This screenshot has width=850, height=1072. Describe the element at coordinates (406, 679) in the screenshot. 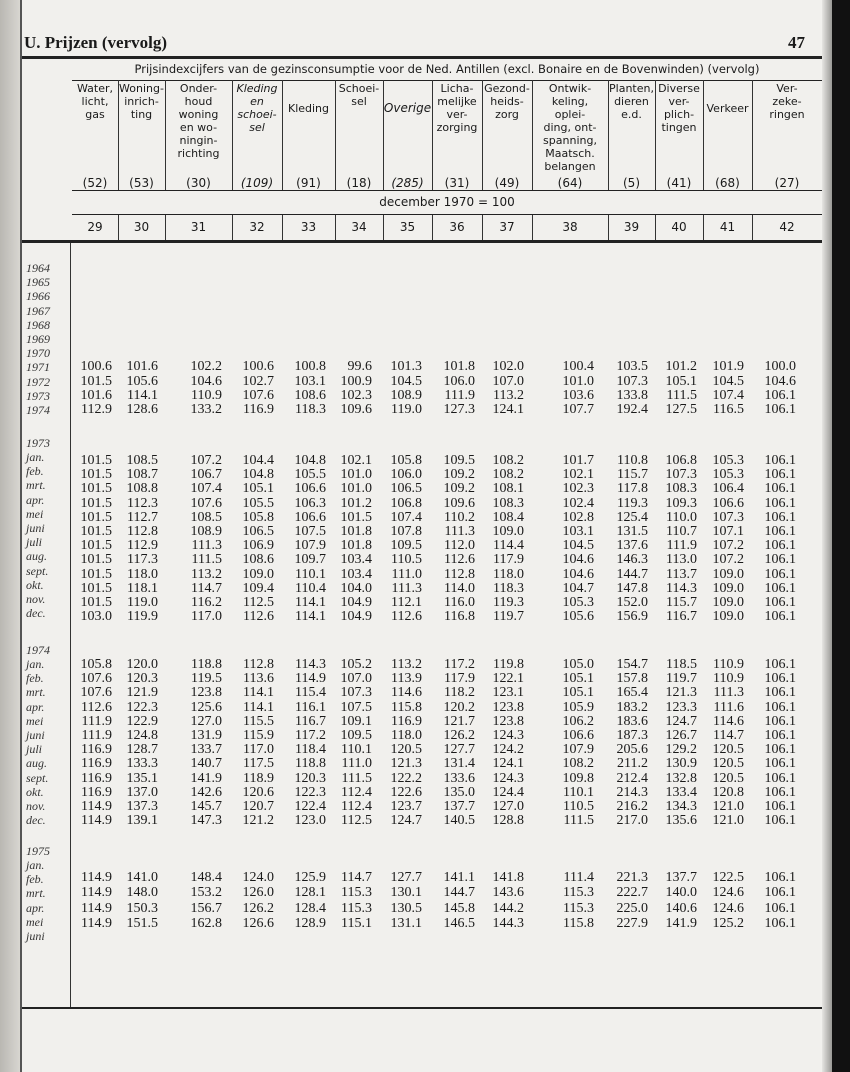

I see `table-cell: 113.9` at that location.